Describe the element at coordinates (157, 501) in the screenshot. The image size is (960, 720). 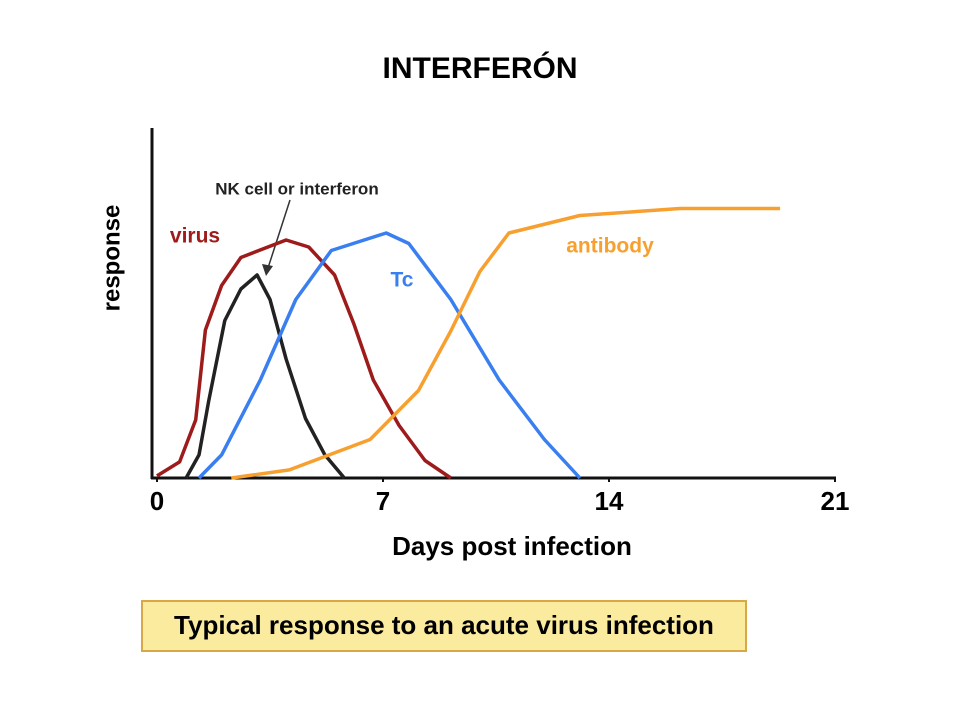
I see `x-tick-label: 0` at that location.